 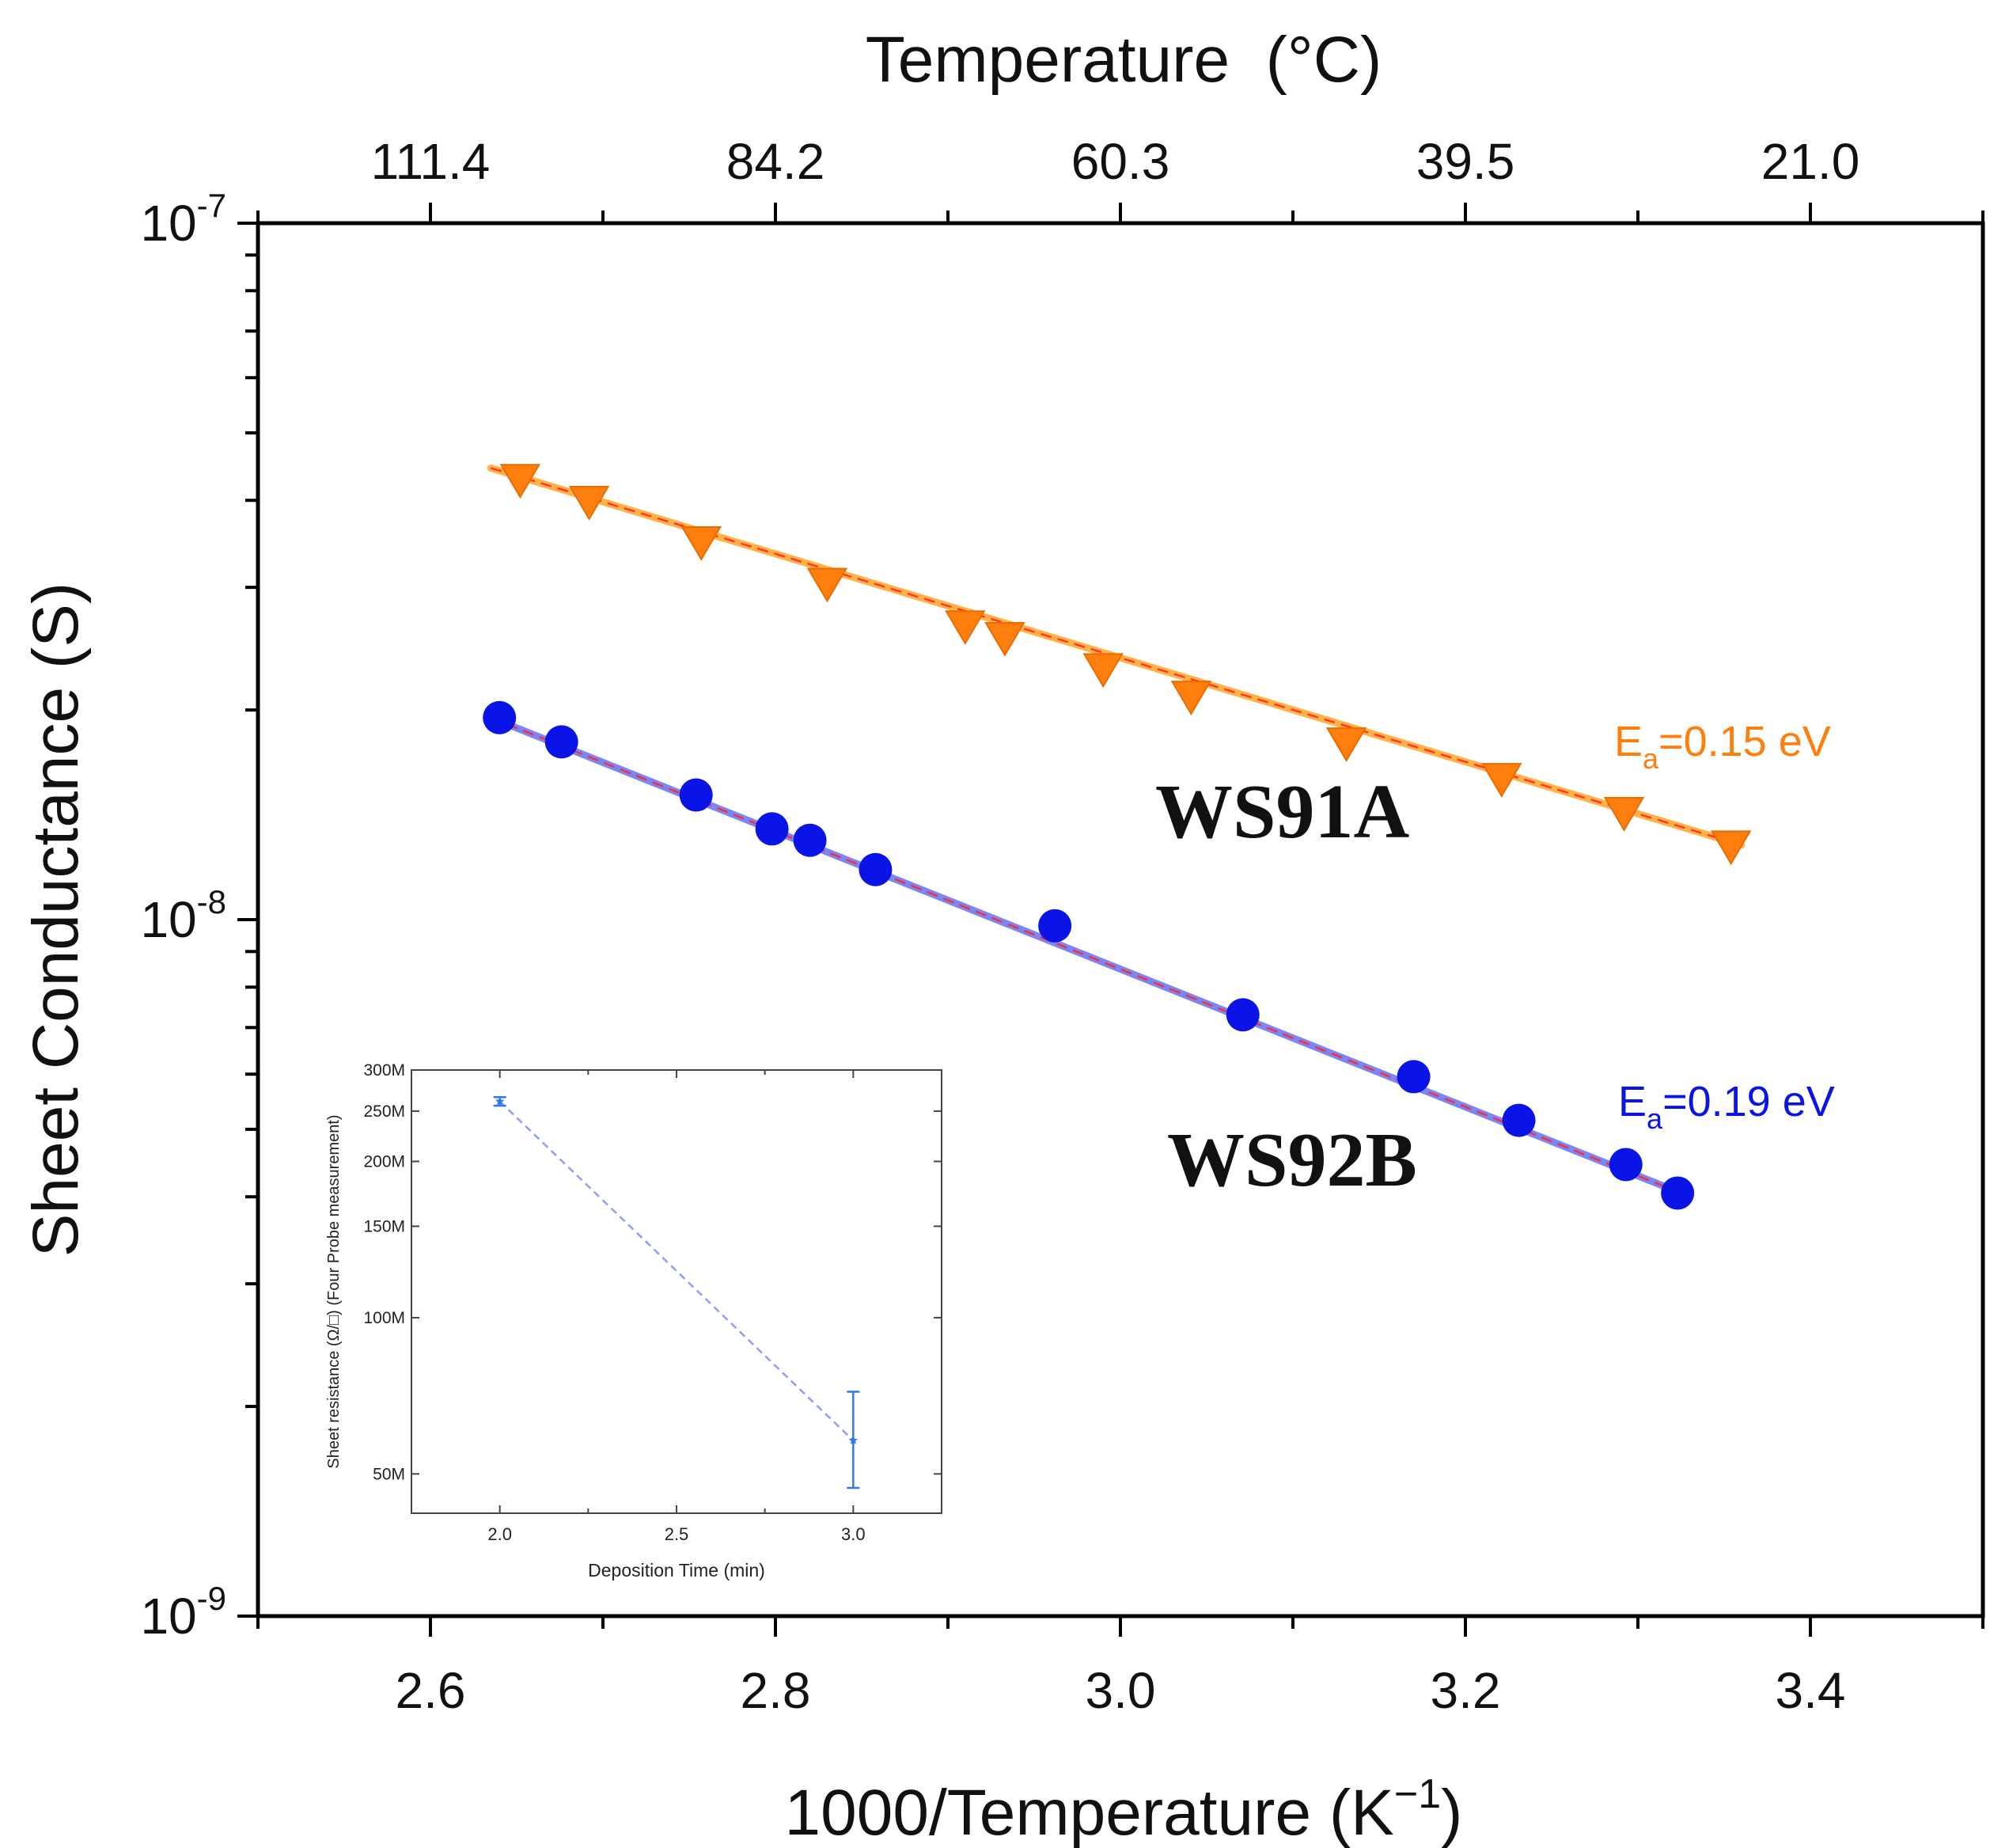 I want to click on activation-energy-ws91a-e: E, so click(x=1629, y=741).